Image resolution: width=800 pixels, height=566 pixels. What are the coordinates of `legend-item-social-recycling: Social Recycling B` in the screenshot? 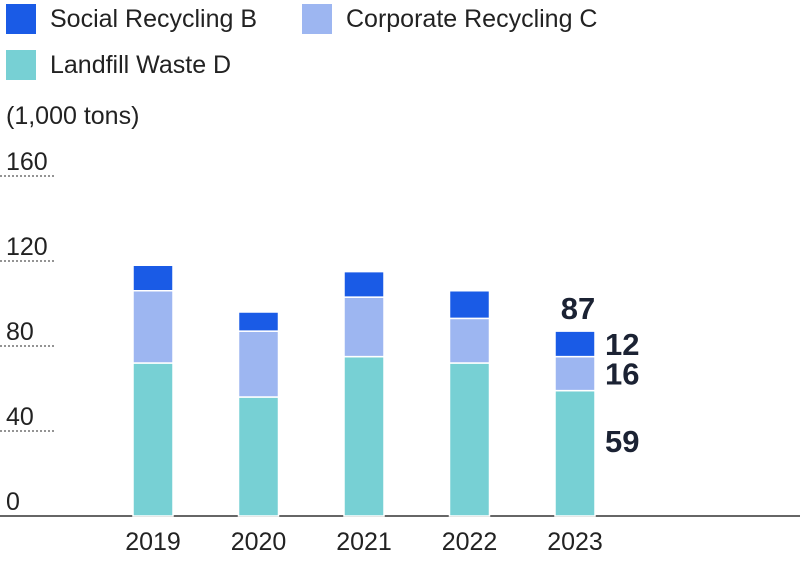 It's located at (131, 19).